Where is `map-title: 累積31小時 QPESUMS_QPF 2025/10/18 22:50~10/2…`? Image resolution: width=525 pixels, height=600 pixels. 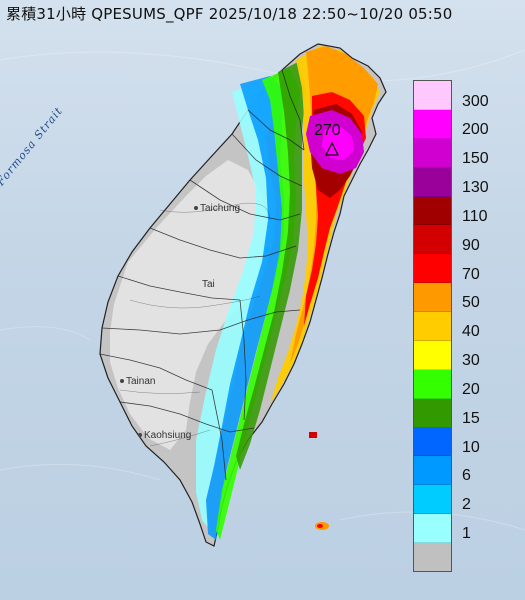 map-title: 累積31小時 QPESUMS_QPF 2025/10/18 22:50~10/2… is located at coordinates (229, 13).